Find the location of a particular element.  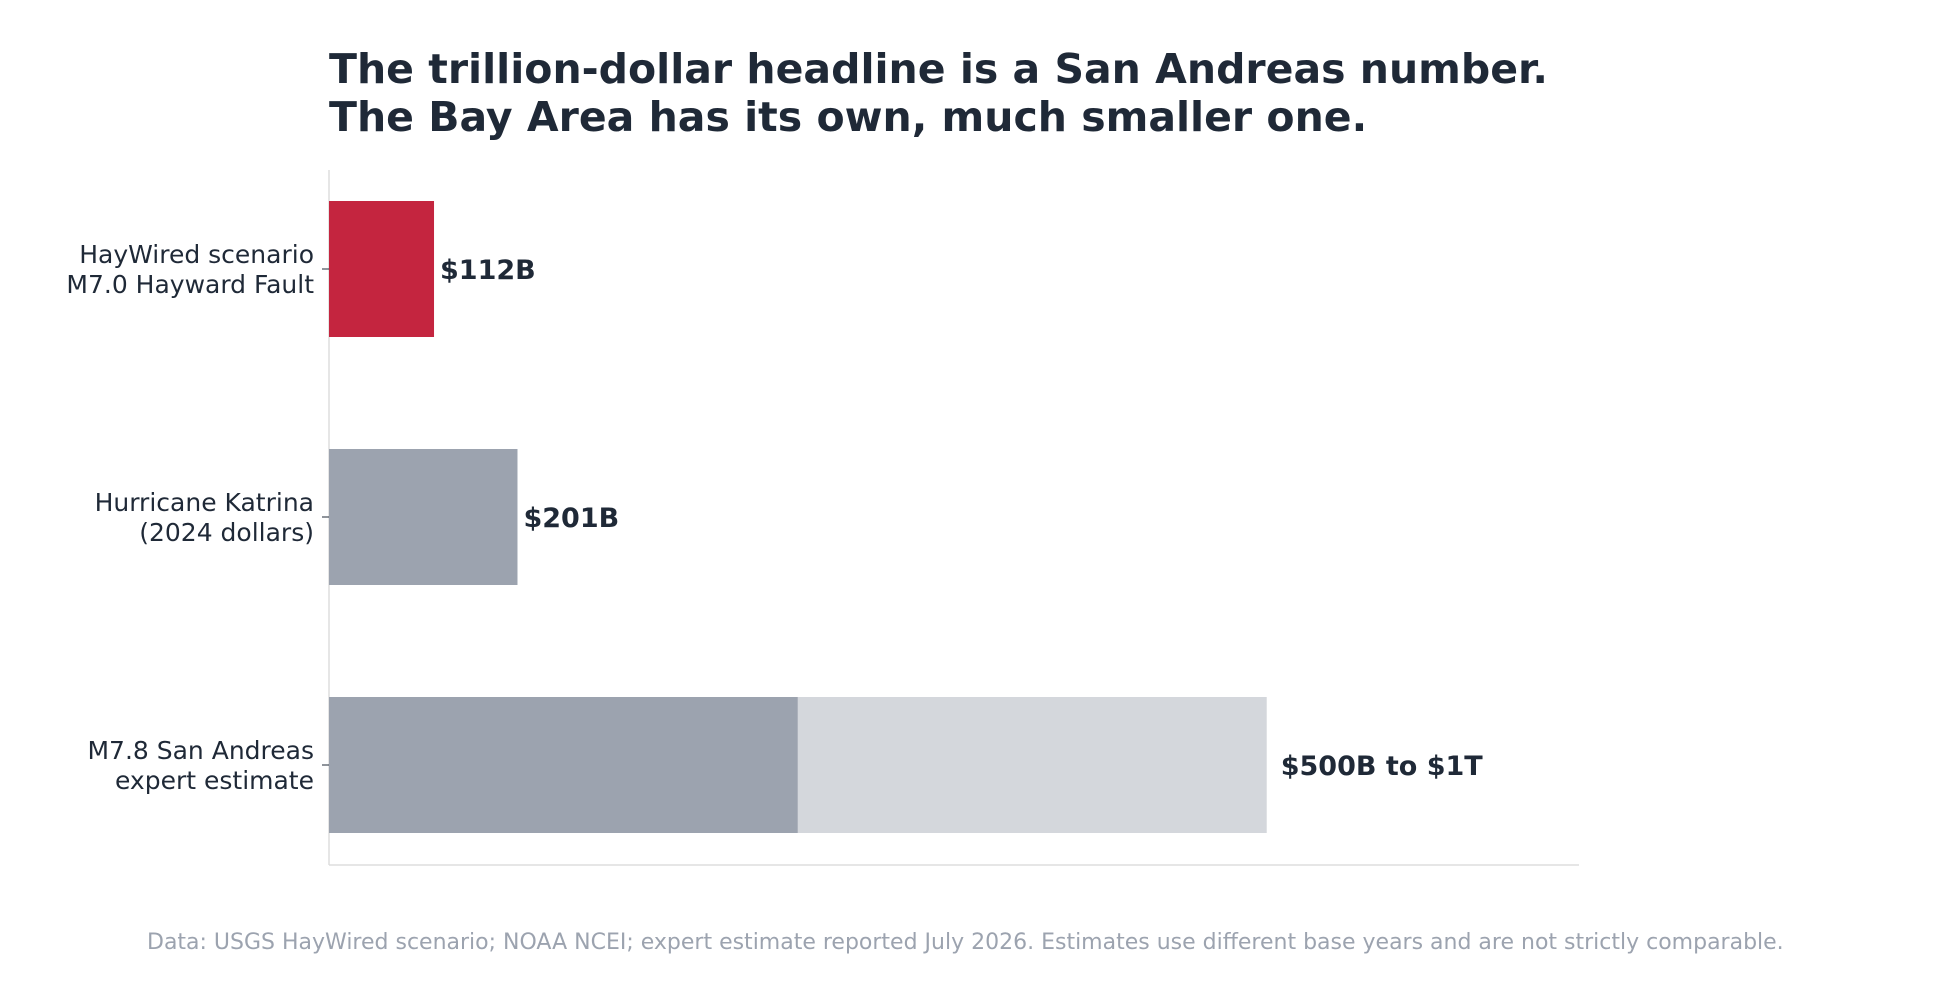

category-label: Hurricane Katrina is located at coordinates (204, 502).